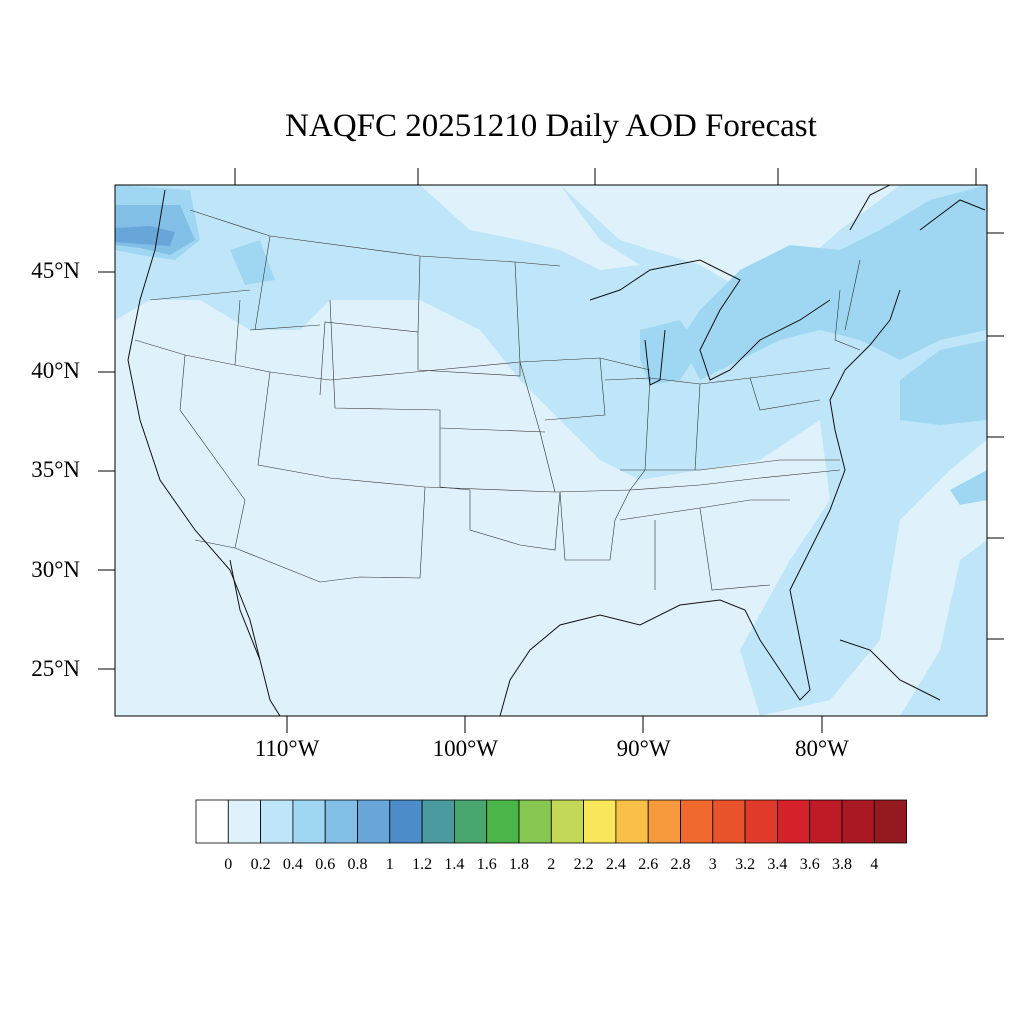  Describe the element at coordinates (583, 864) in the screenshot. I see `colorbar-label: 2.2` at that location.